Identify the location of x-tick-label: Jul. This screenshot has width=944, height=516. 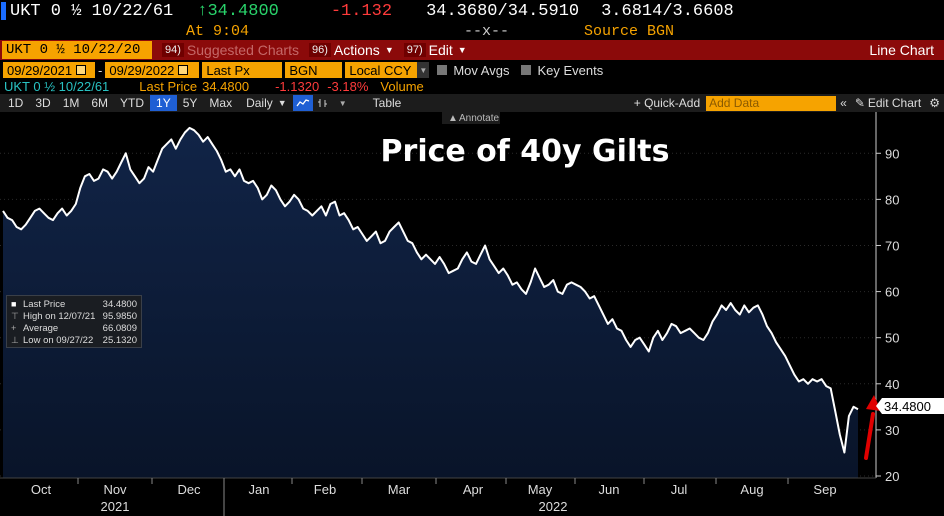
(679, 489).